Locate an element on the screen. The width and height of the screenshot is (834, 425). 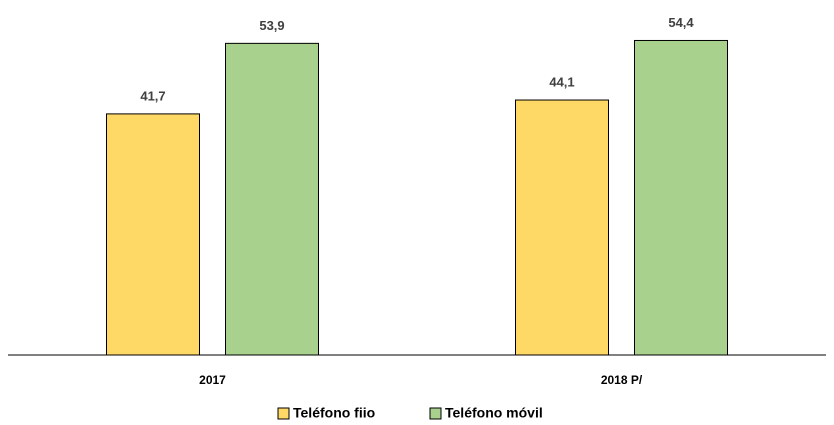
data-label: 54,4 is located at coordinates (681, 22).